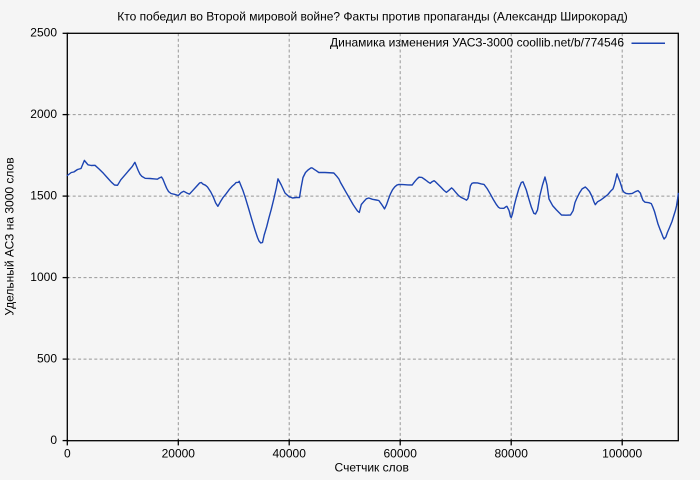 This screenshot has height=480, width=700. Describe the element at coordinates (372, 468) in the screenshot. I see `svg-text: Счетчик слов` at that location.